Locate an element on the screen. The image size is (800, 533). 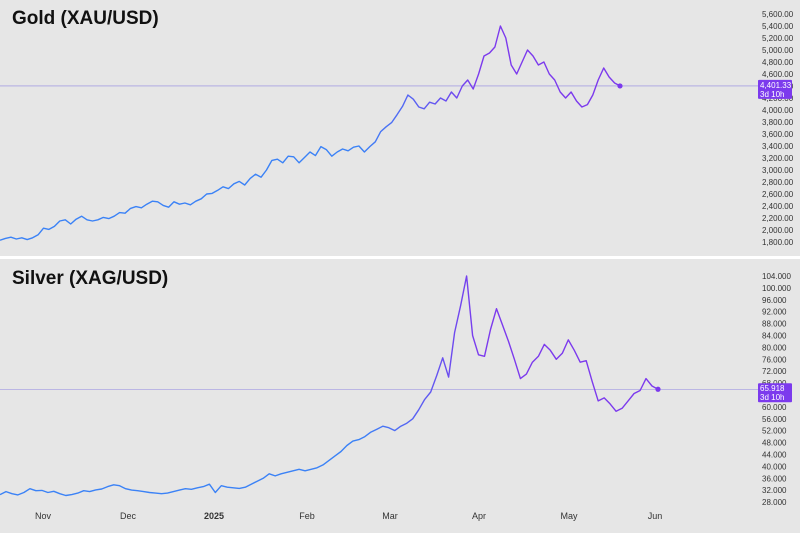
gold-y-tick-label: 4,600.00 is located at coordinates (778, 74).